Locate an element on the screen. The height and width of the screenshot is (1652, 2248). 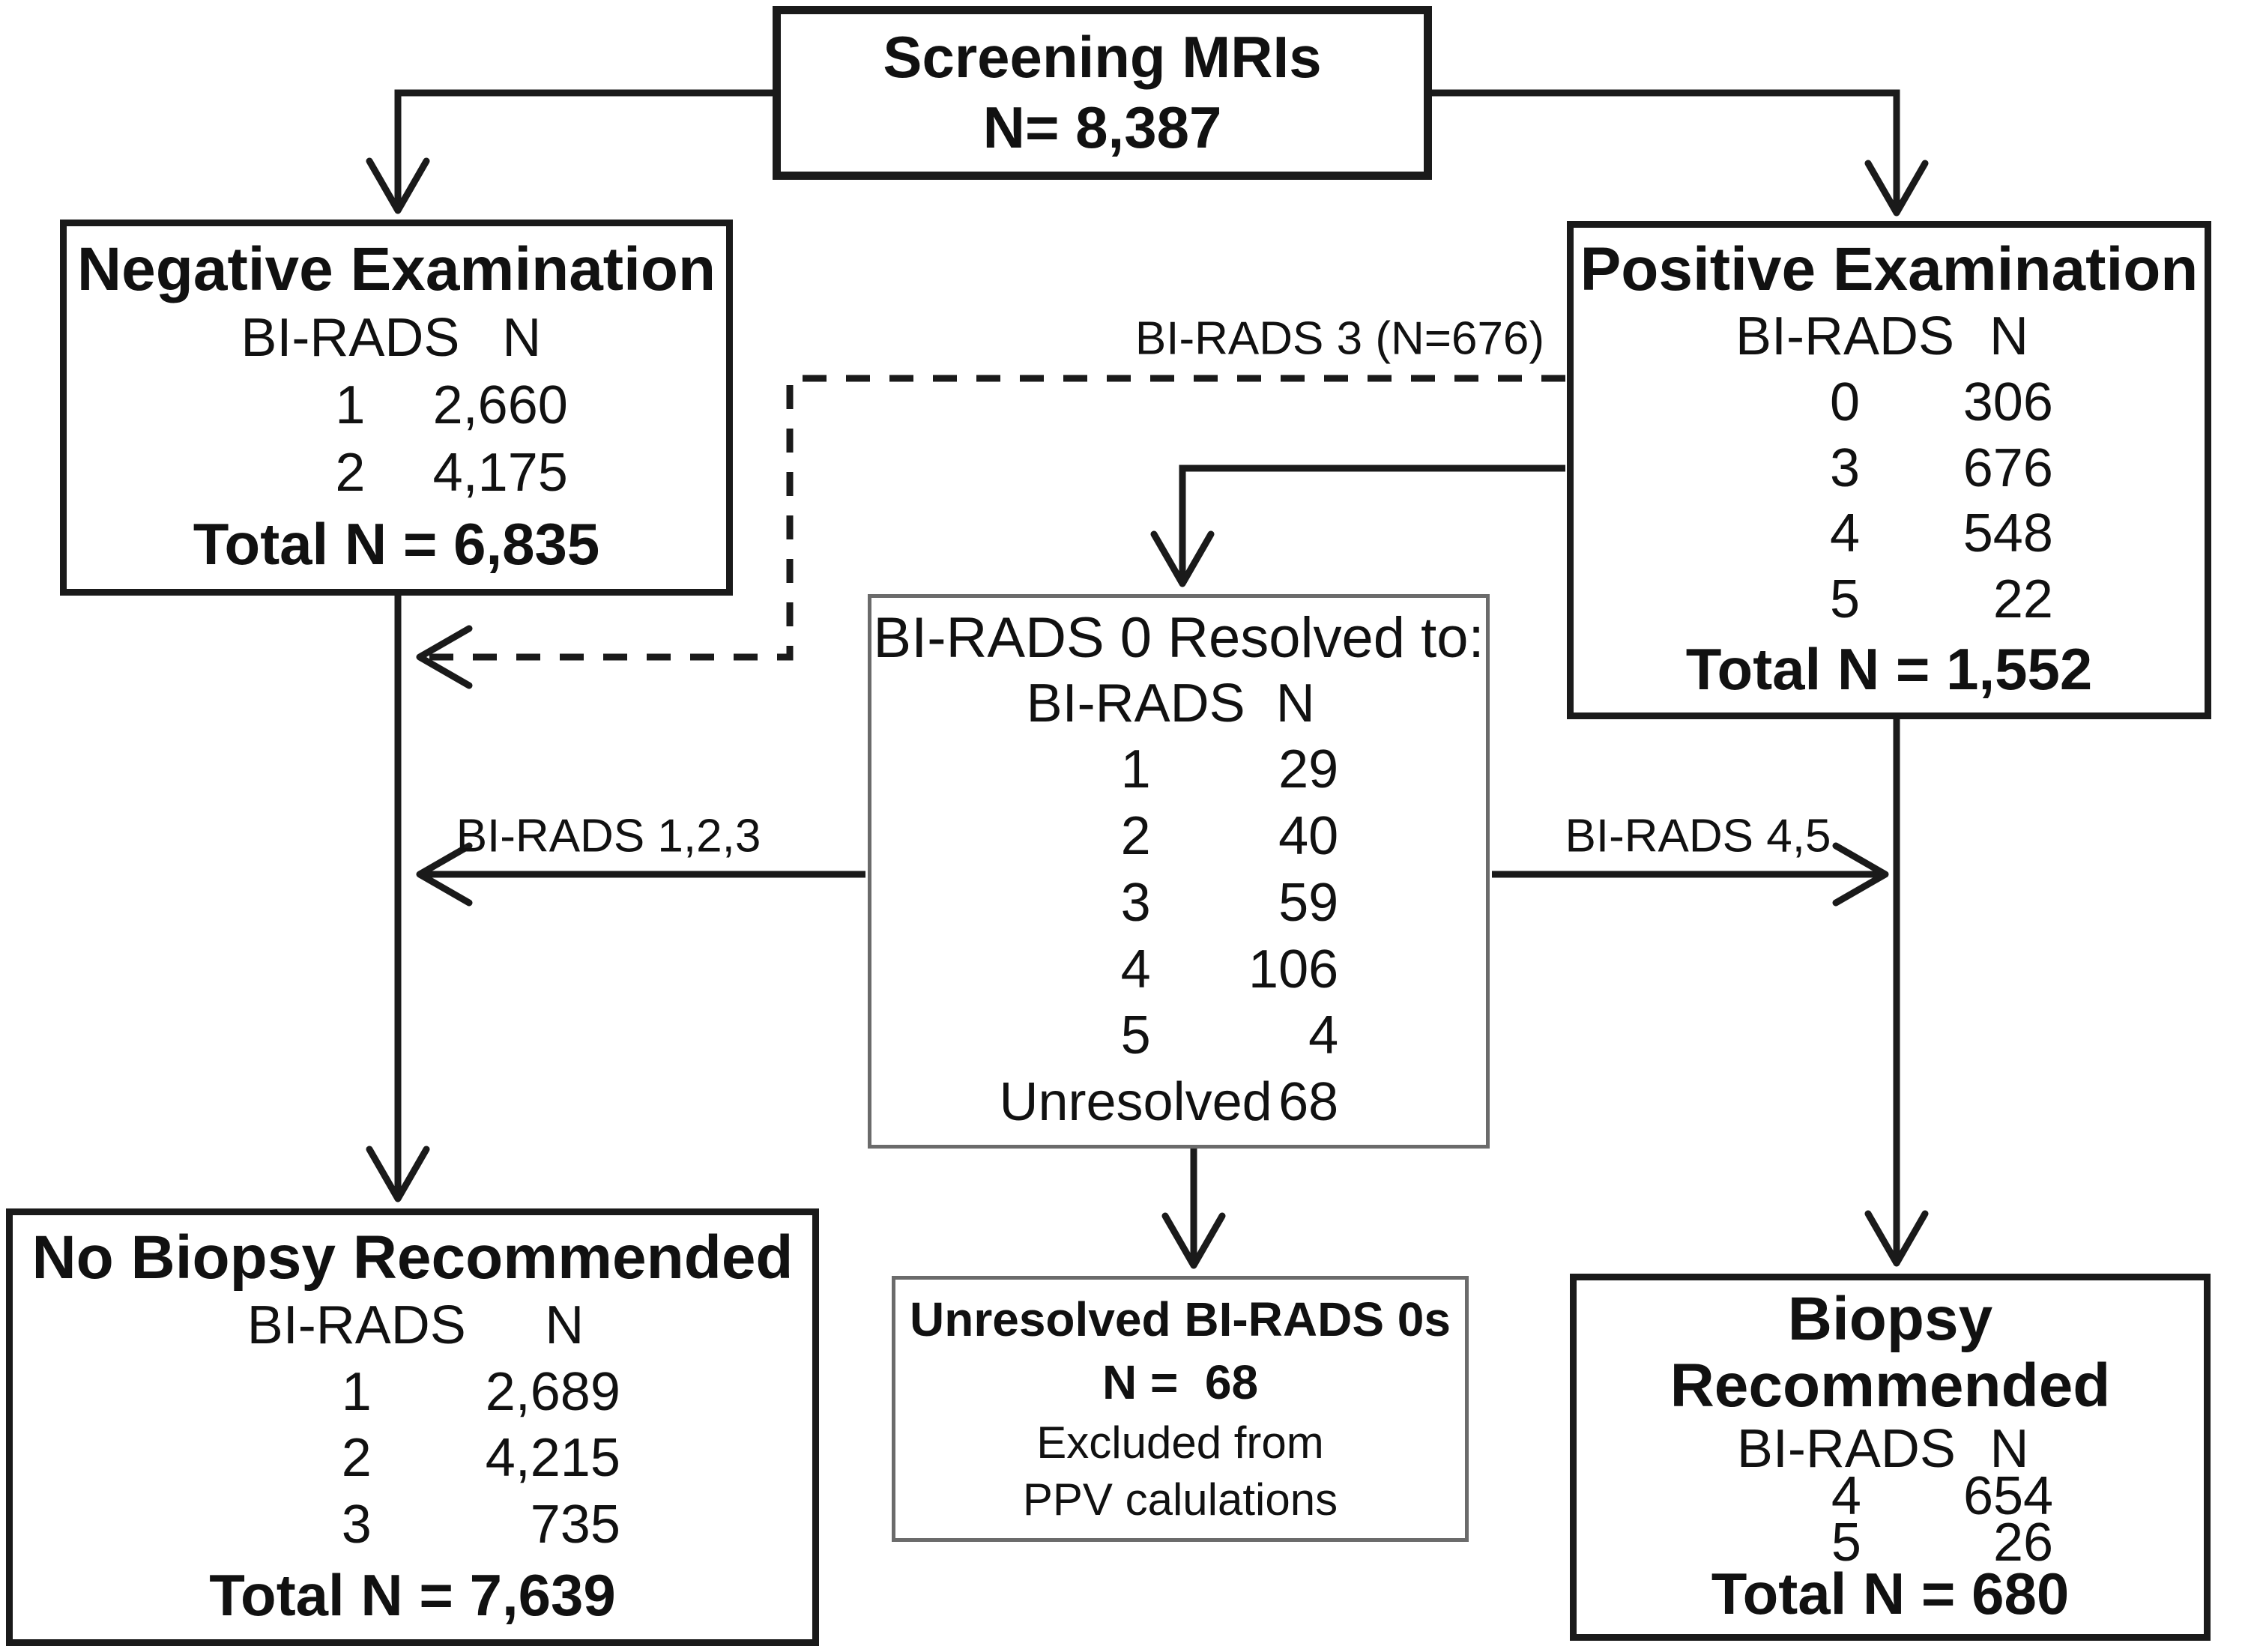
negative-table-header: BI-RADS N is located at coordinates (396, 339).